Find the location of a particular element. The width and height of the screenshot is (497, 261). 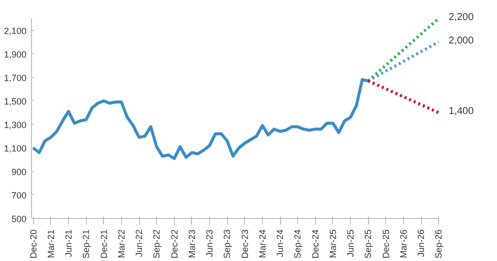

x-tick-label: Sep-26 is located at coordinates (439, 244).